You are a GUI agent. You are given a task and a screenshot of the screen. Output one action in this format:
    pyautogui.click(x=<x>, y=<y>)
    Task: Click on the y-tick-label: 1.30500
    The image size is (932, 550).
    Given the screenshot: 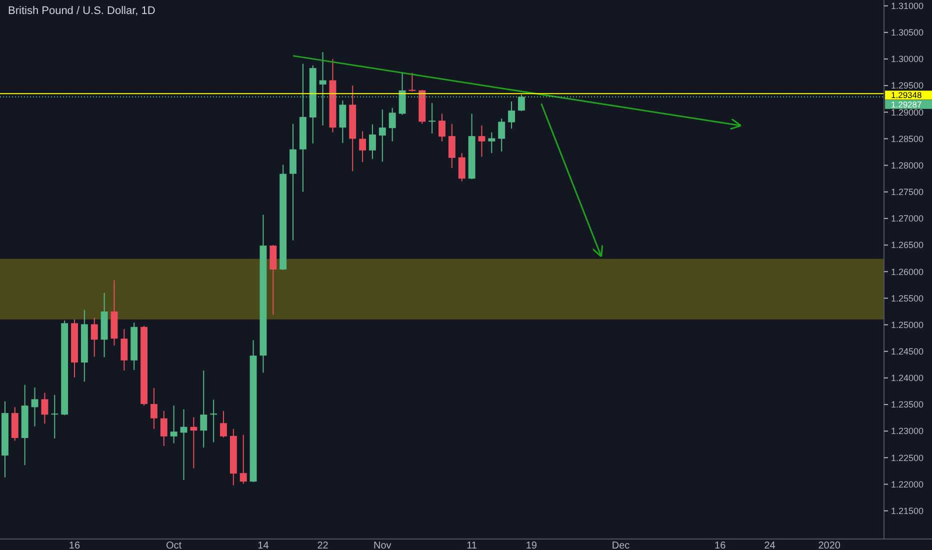 What is the action you would take?
    pyautogui.click(x=907, y=33)
    